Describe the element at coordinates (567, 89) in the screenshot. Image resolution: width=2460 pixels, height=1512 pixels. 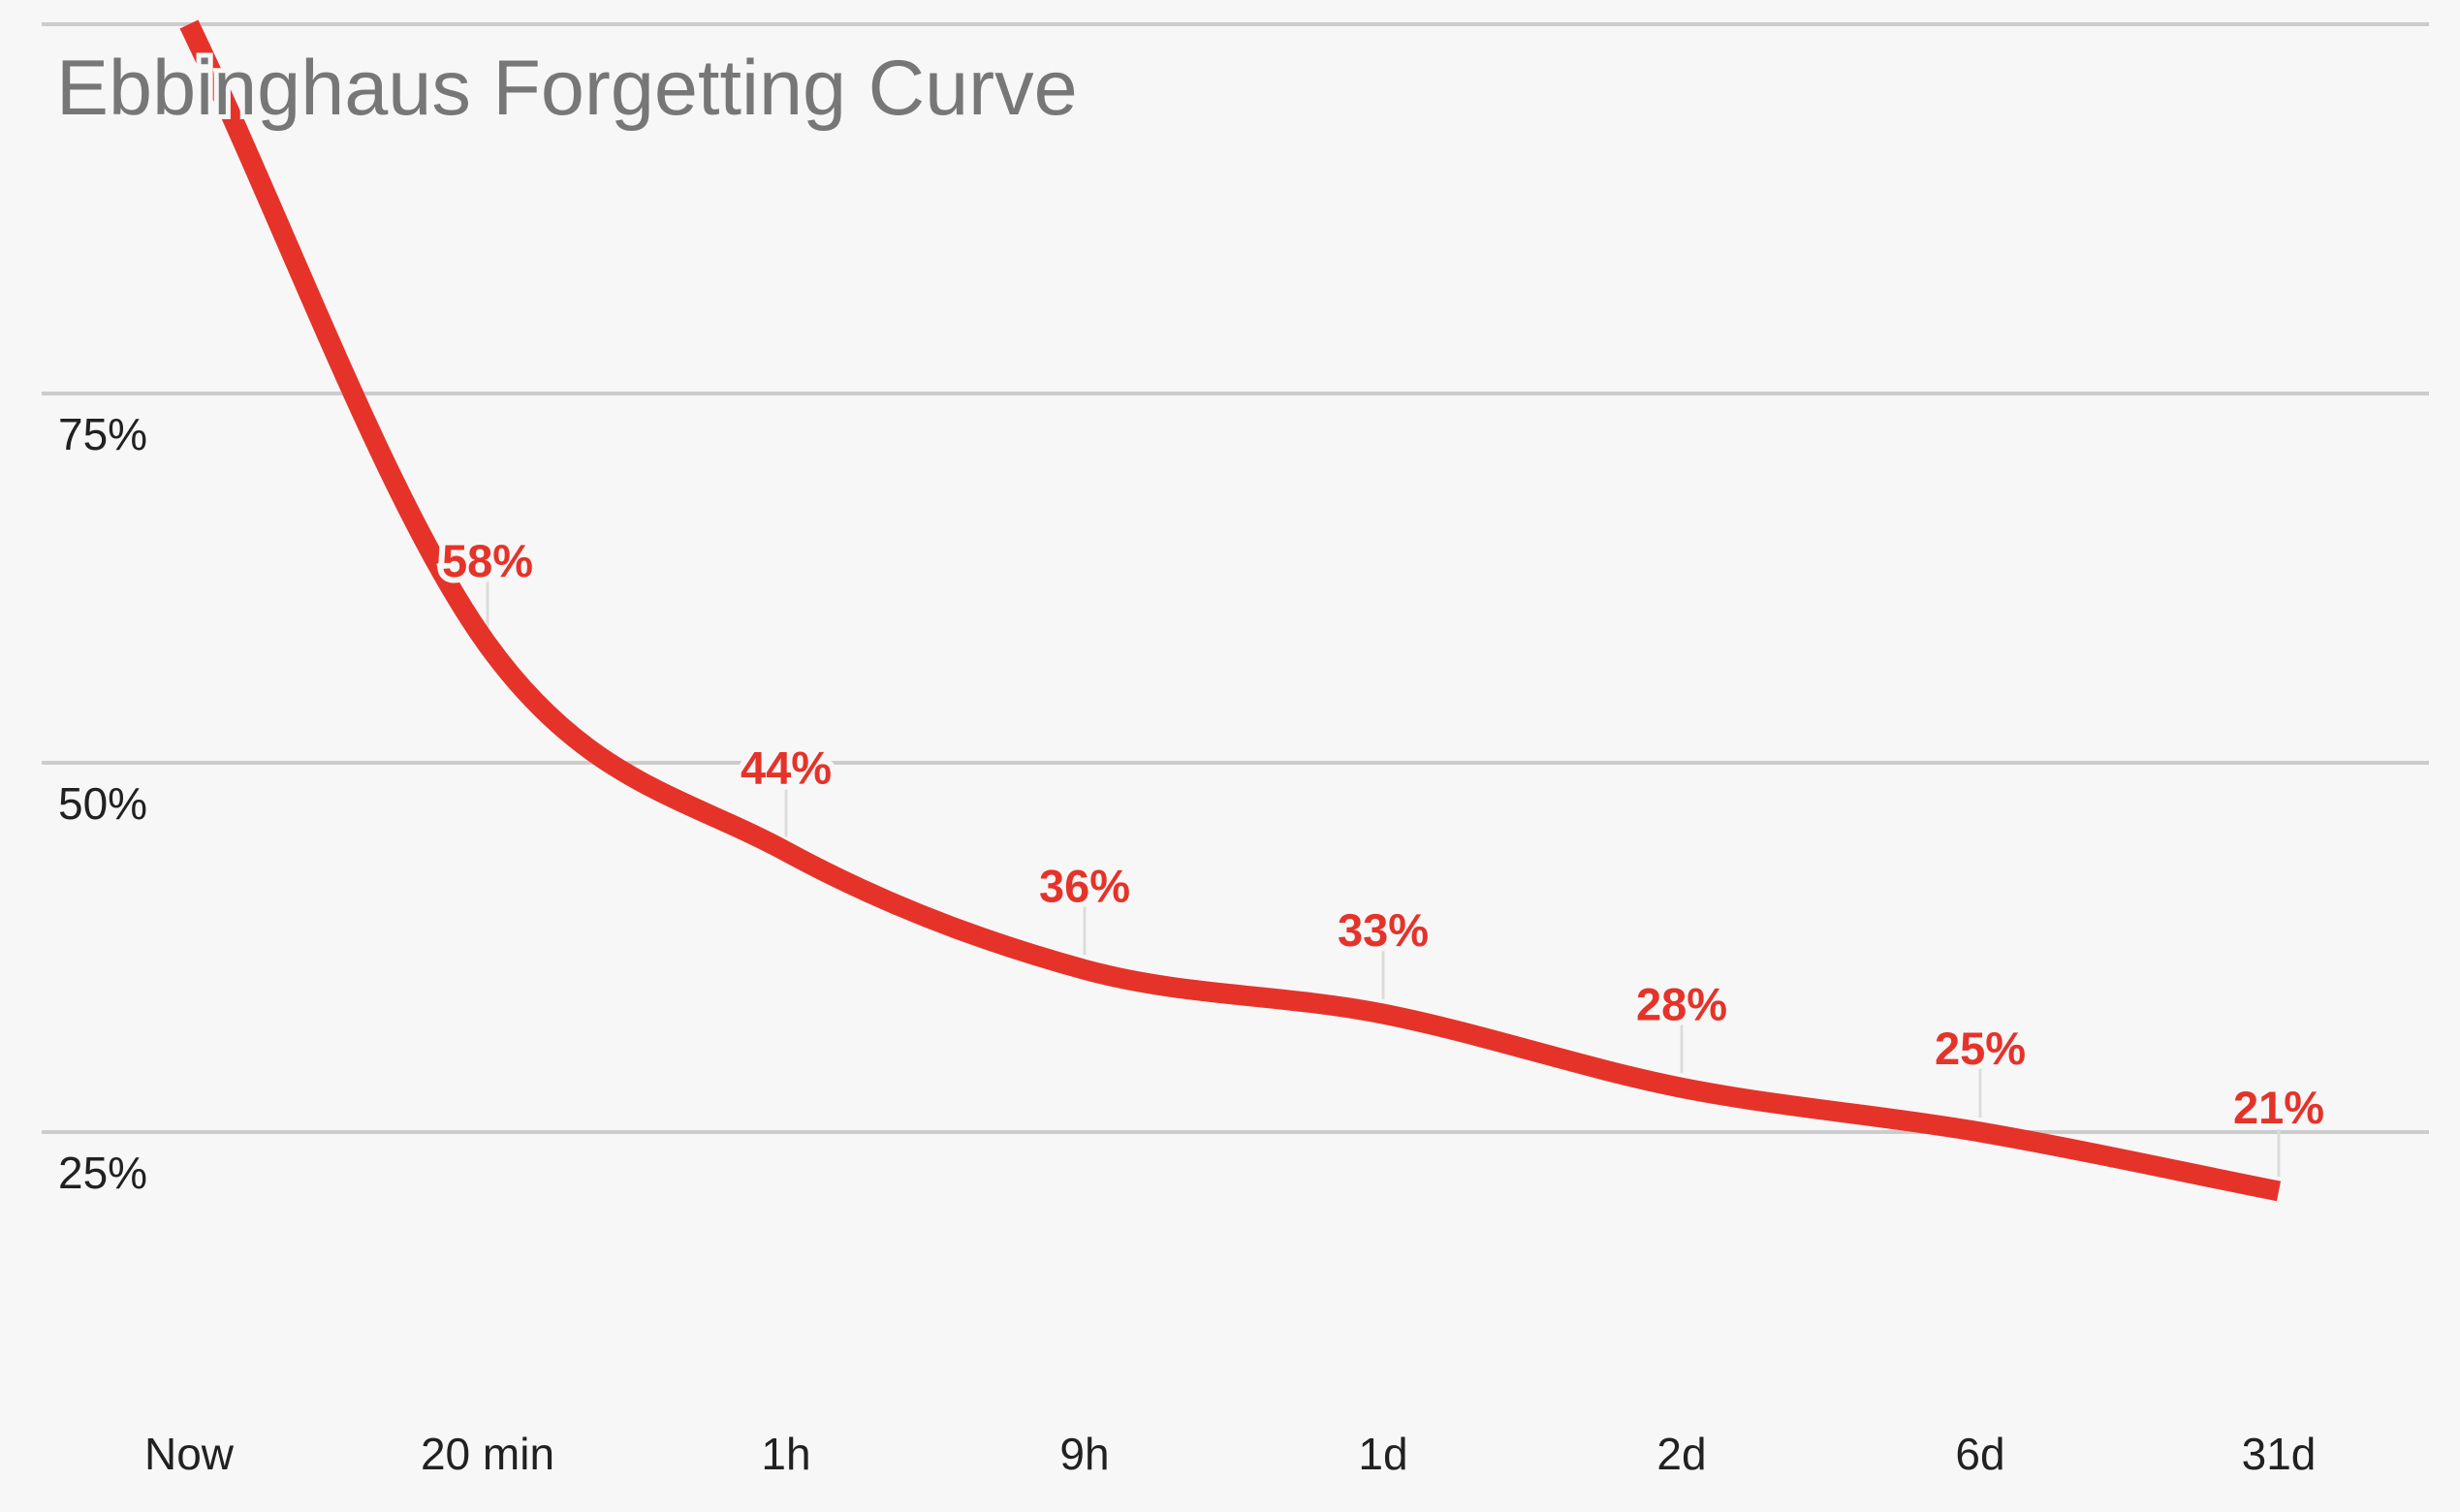
I see `chart-title: Ebbinghaus Forgetting Curve` at that location.